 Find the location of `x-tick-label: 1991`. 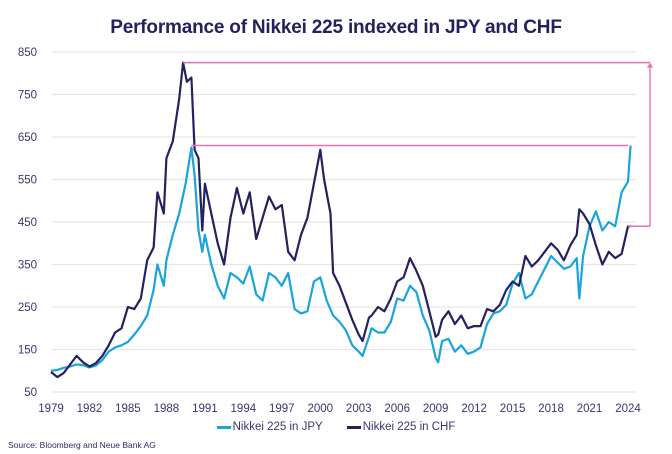

x-tick-label: 1991 is located at coordinates (205, 409).